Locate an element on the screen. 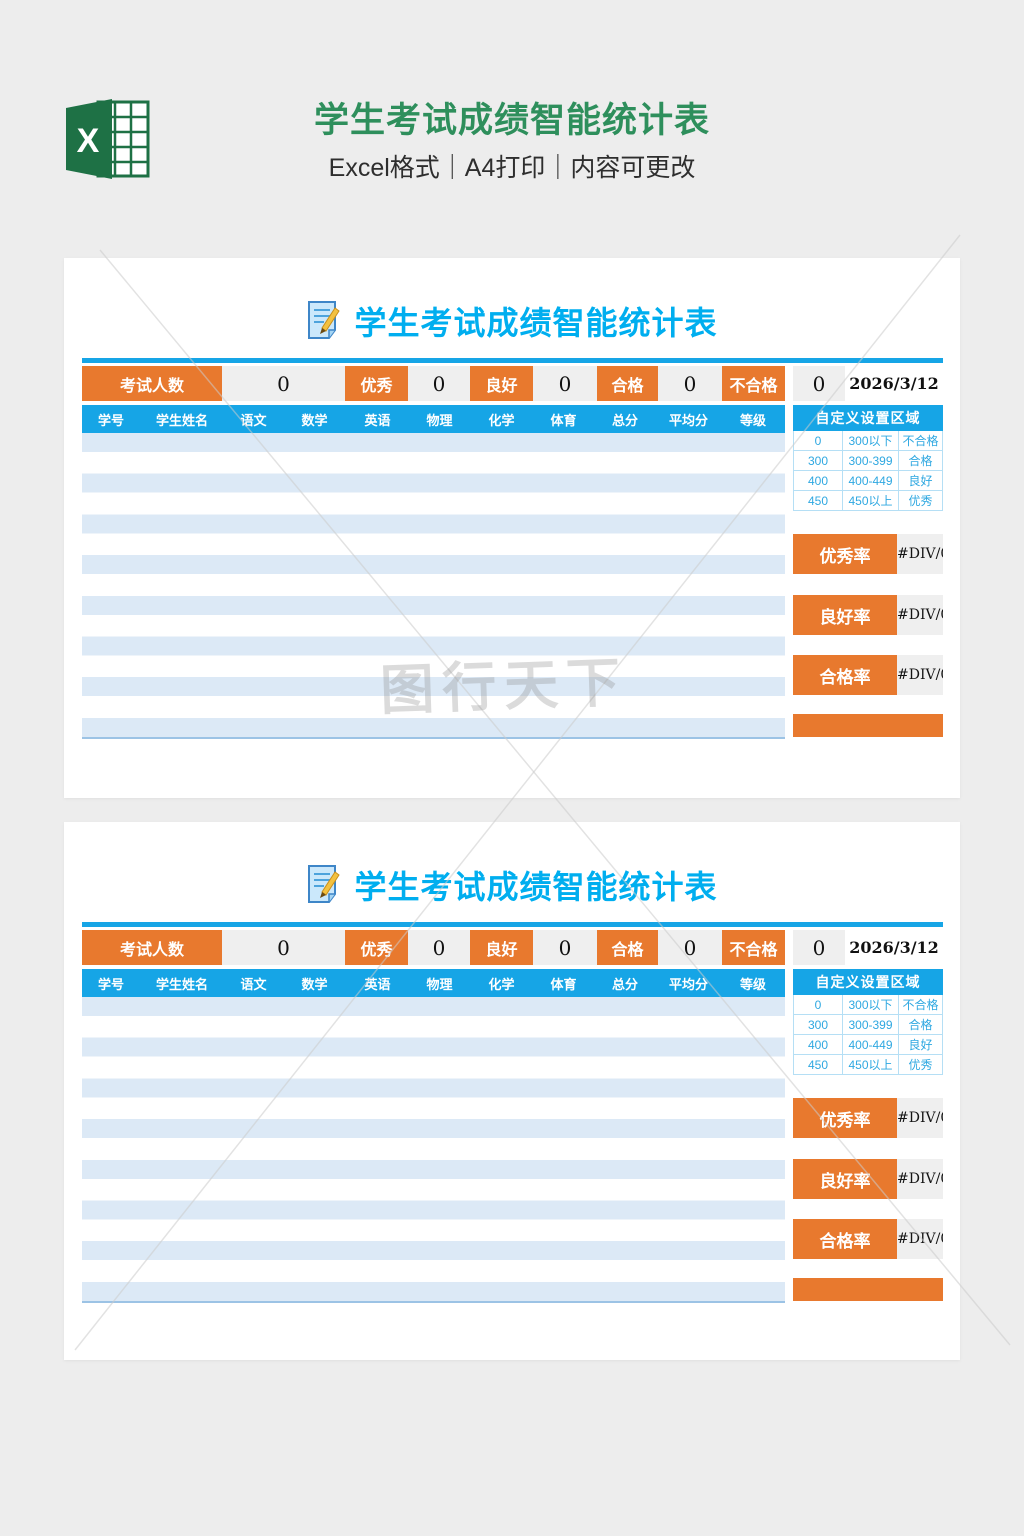 This screenshot has height=1536, width=1024. rate-label-good: 良好率 is located at coordinates (845, 1179).